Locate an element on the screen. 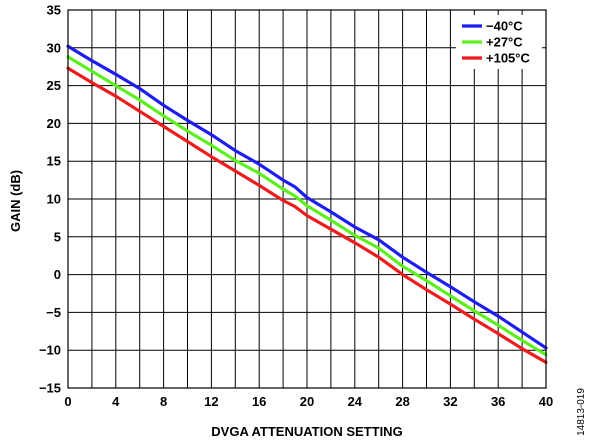  x-tick-label: 0 is located at coordinates (67, 401).